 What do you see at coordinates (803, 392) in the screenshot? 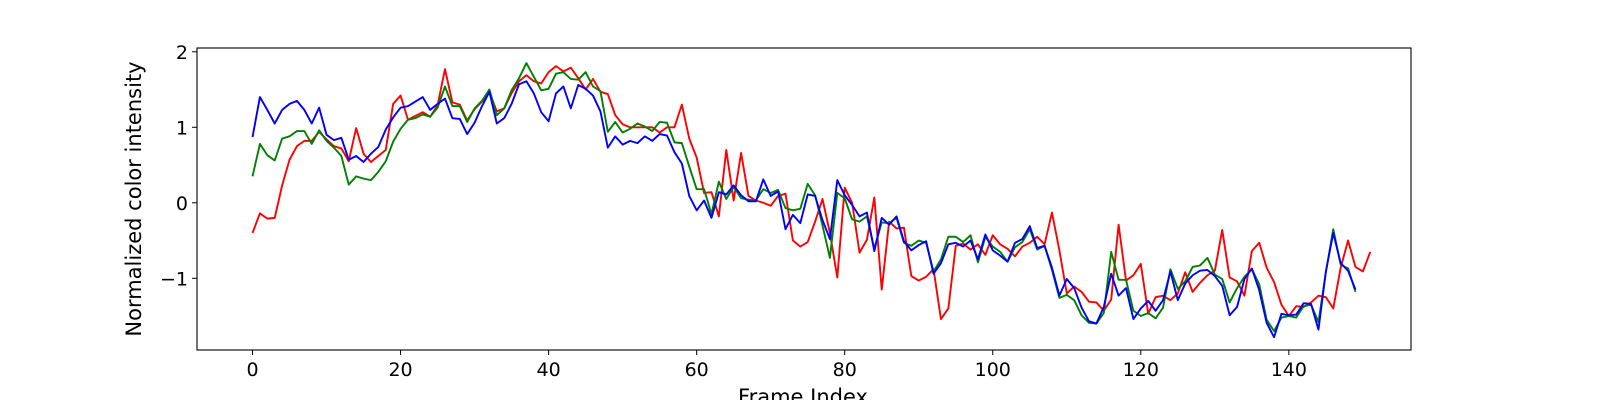
I see `x-axis-label: Frame Index` at bounding box center [803, 392].